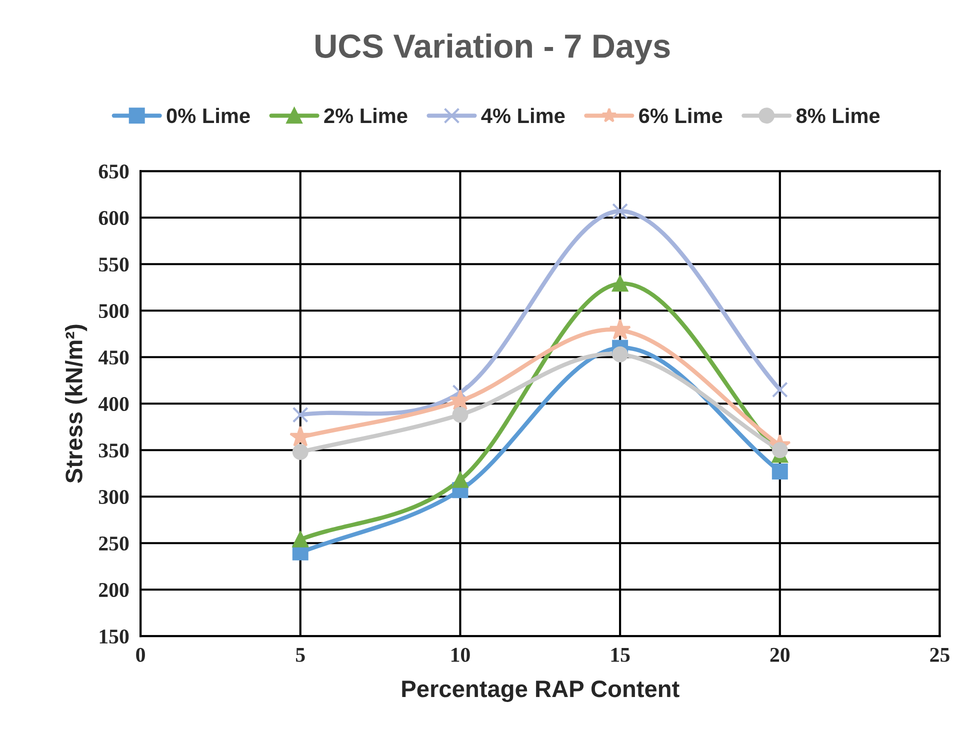 The width and height of the screenshot is (956, 744). I want to click on x-tick-label: 15, so click(620, 655).